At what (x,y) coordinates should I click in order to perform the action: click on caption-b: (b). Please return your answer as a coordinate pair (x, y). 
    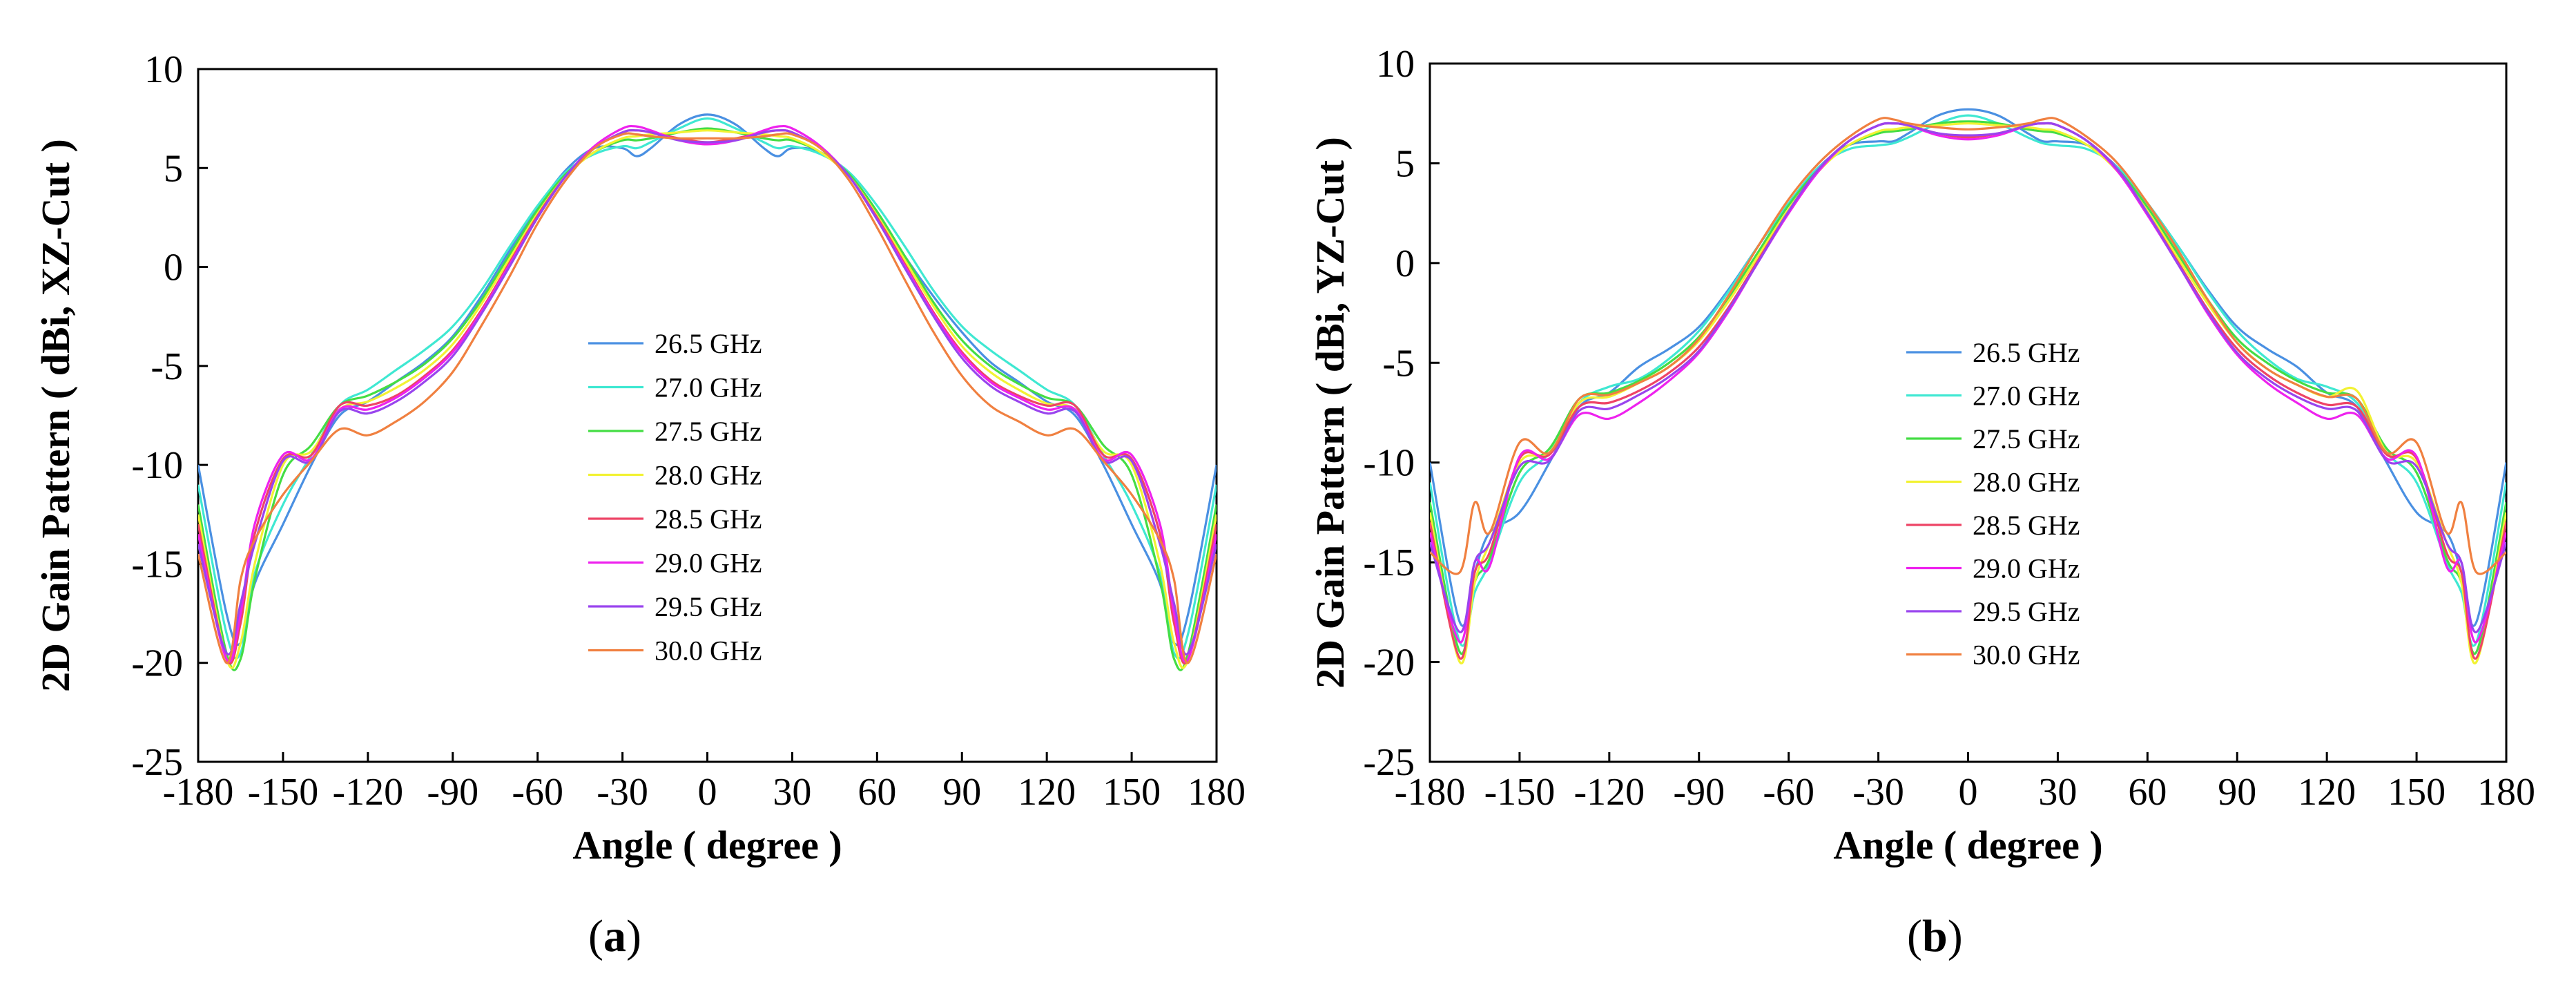
    Looking at the image, I should click on (1935, 936).